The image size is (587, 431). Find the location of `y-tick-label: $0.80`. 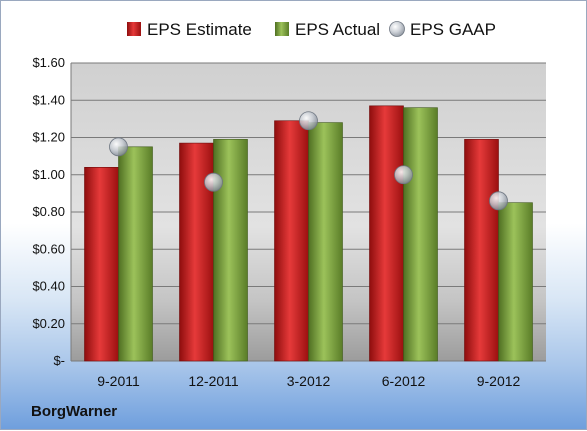

y-tick-label: $0.80 is located at coordinates (48, 211).